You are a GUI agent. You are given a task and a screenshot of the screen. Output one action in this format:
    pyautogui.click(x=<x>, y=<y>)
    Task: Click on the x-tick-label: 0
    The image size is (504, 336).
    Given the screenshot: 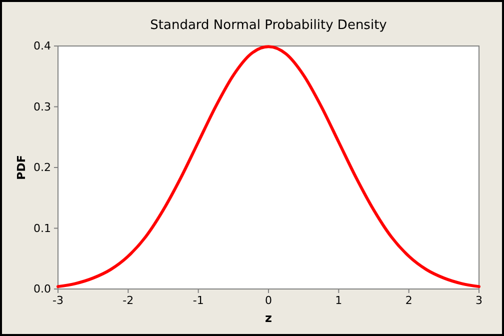 What is the action you would take?
    pyautogui.click(x=268, y=300)
    